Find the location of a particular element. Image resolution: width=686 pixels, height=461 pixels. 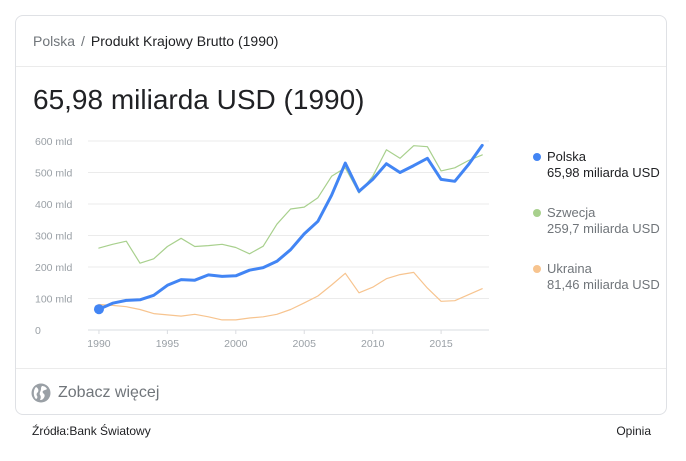

header-divider is located at coordinates (341, 66).